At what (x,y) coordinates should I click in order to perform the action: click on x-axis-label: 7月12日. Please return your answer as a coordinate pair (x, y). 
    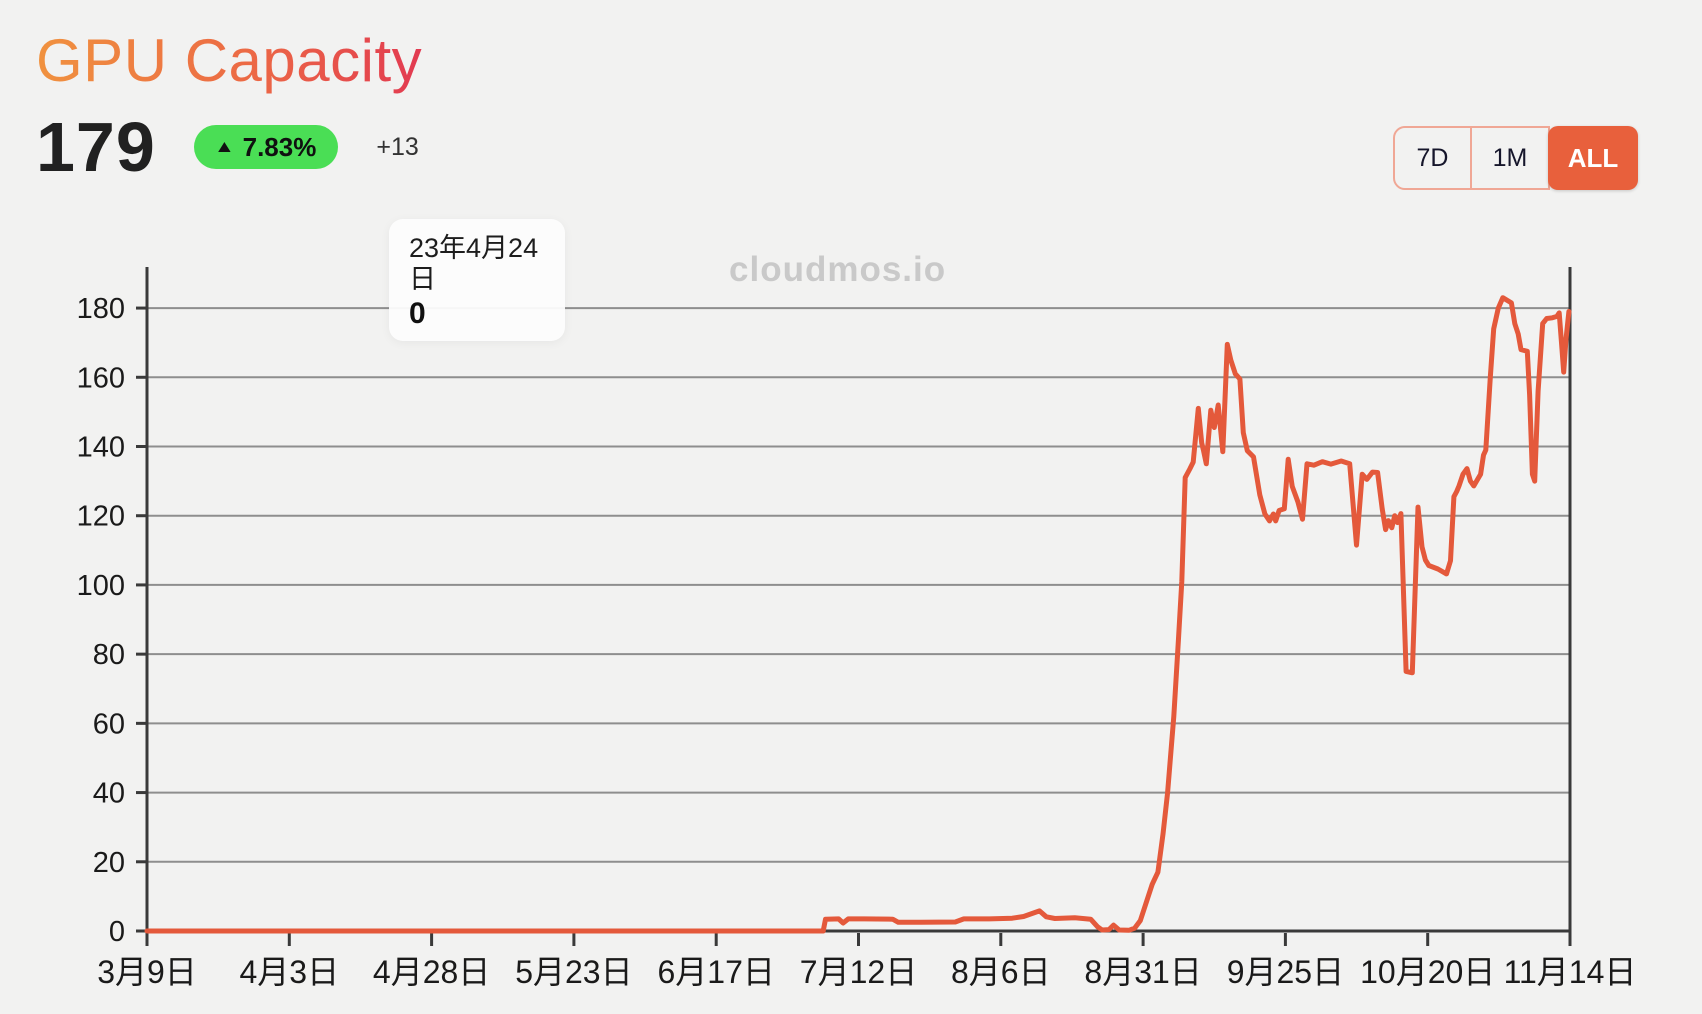
    Looking at the image, I should click on (858, 972).